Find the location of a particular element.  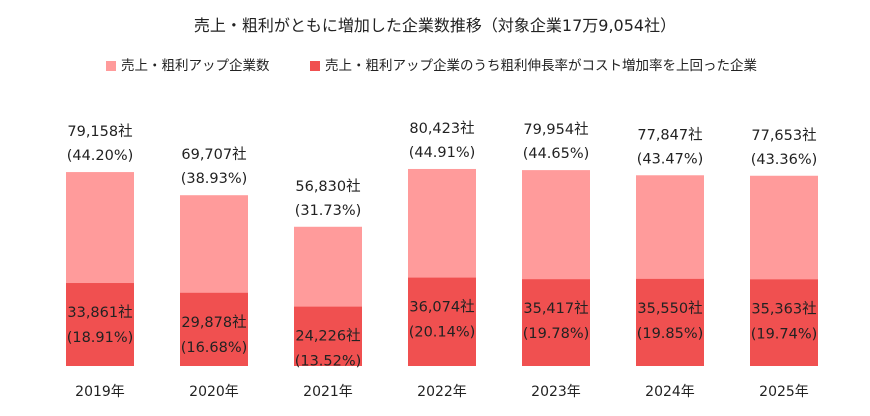

x-tick-label-5: 2024年 is located at coordinates (670, 392).